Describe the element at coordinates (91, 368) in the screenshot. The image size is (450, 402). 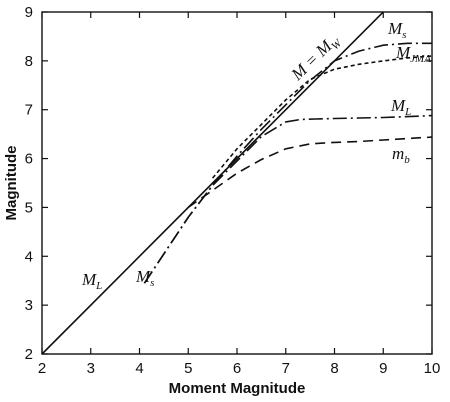
I see `x-tick-label-3: 3` at that location.